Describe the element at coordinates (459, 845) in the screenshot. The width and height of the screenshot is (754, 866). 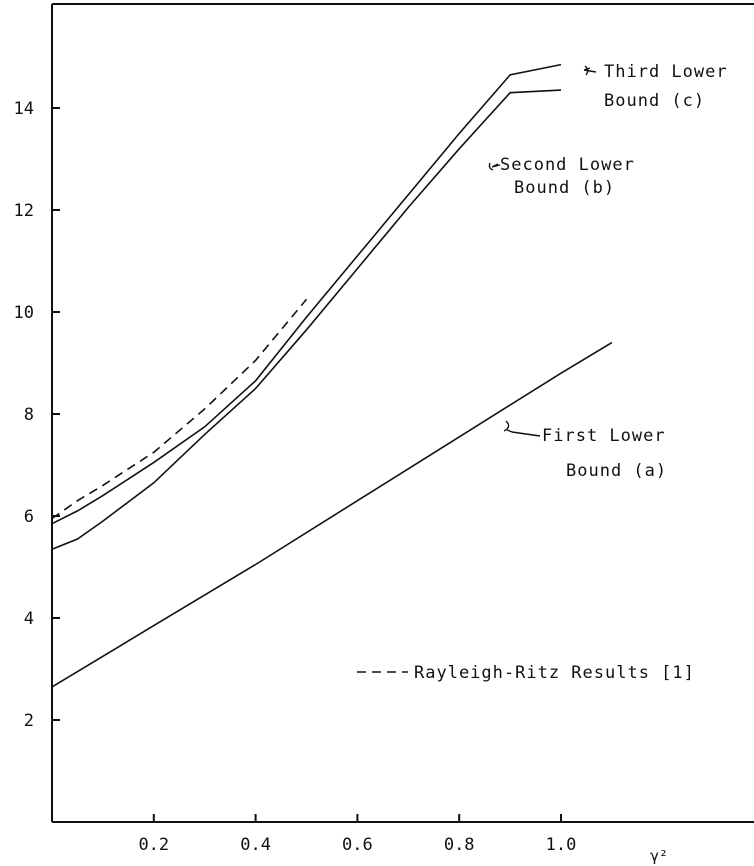
I see `x-tick-label: 0.8` at that location.